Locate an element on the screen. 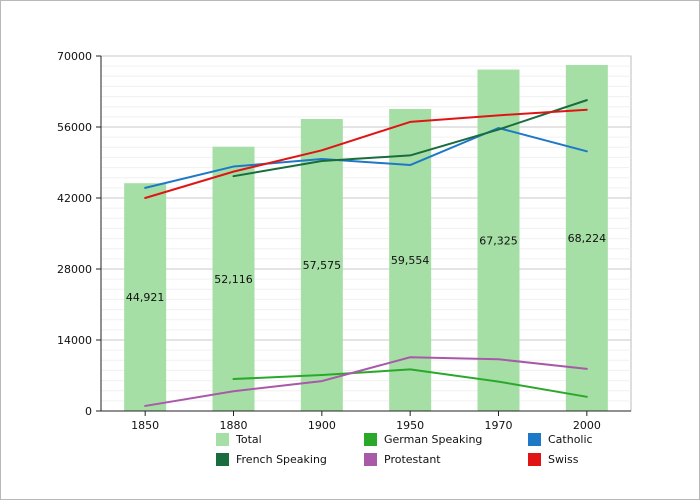 This screenshot has height=500, width=700. x-tick-labels: 1850 1880 1900 1950 1970 2000 is located at coordinates (366, 421).